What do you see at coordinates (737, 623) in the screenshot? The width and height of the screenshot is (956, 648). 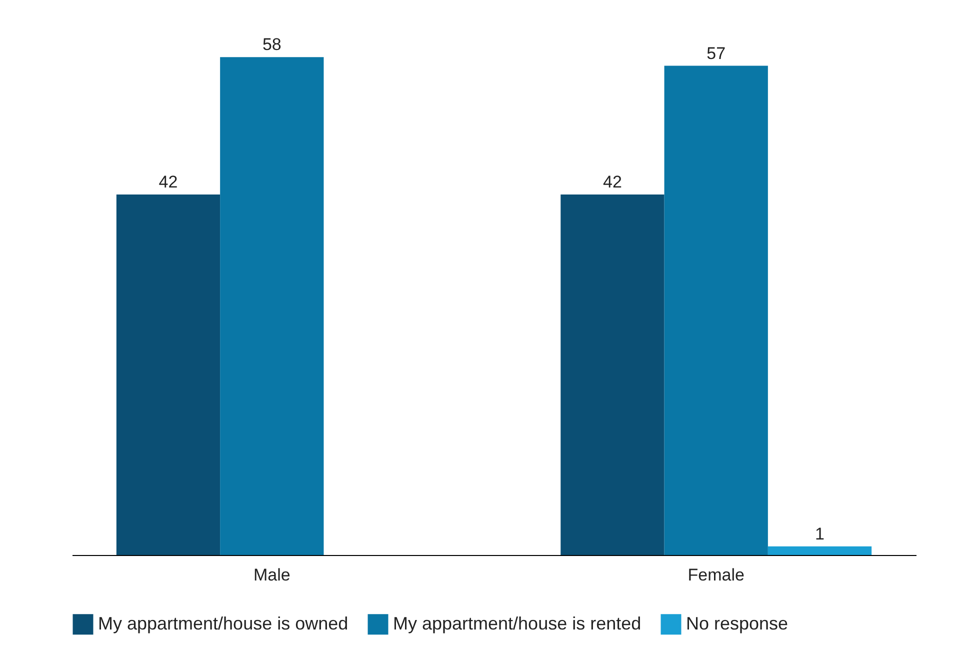 I see `legend-label: No response` at bounding box center [737, 623].